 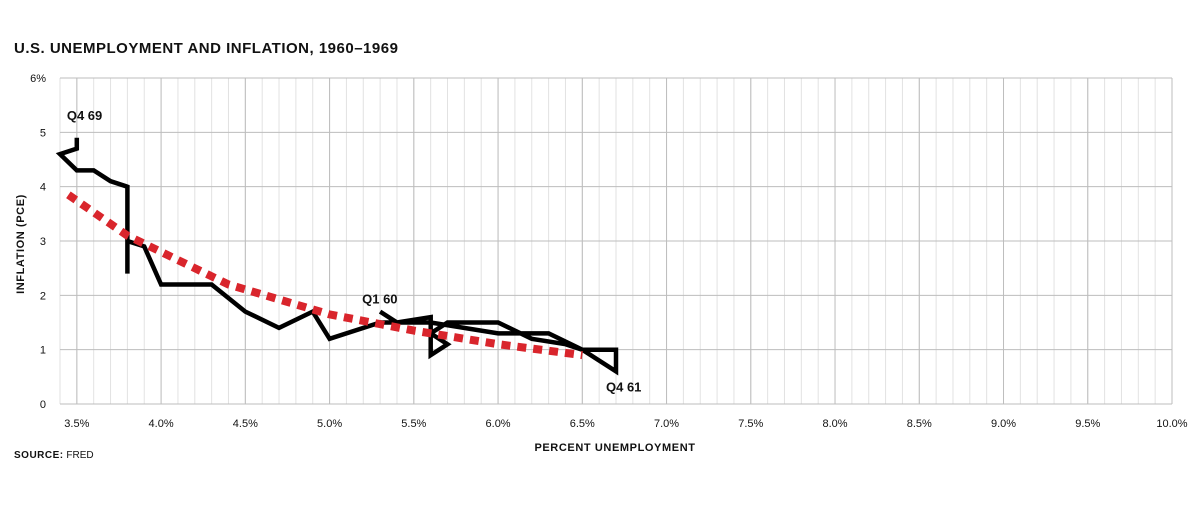 What do you see at coordinates (582, 424) in the screenshot?
I see `x-tick-label: 6.5%` at bounding box center [582, 424].